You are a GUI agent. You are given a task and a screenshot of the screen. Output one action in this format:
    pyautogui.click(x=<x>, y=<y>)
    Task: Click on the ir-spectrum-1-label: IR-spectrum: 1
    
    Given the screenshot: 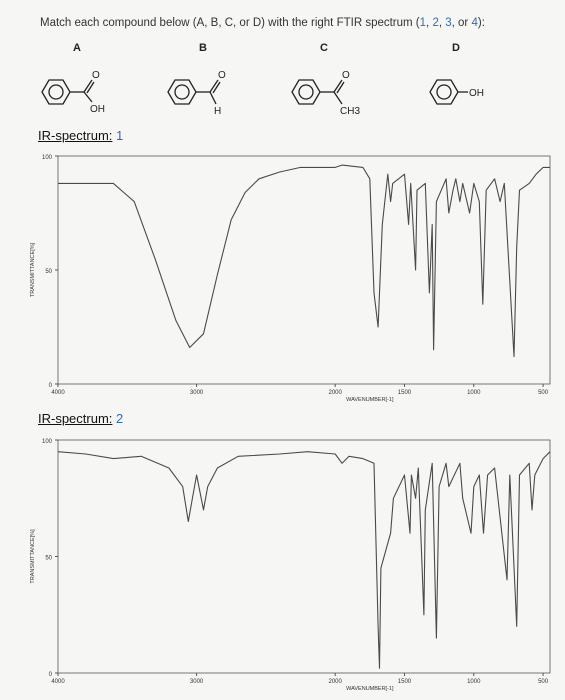 What is the action you would take?
    pyautogui.click(x=80, y=135)
    